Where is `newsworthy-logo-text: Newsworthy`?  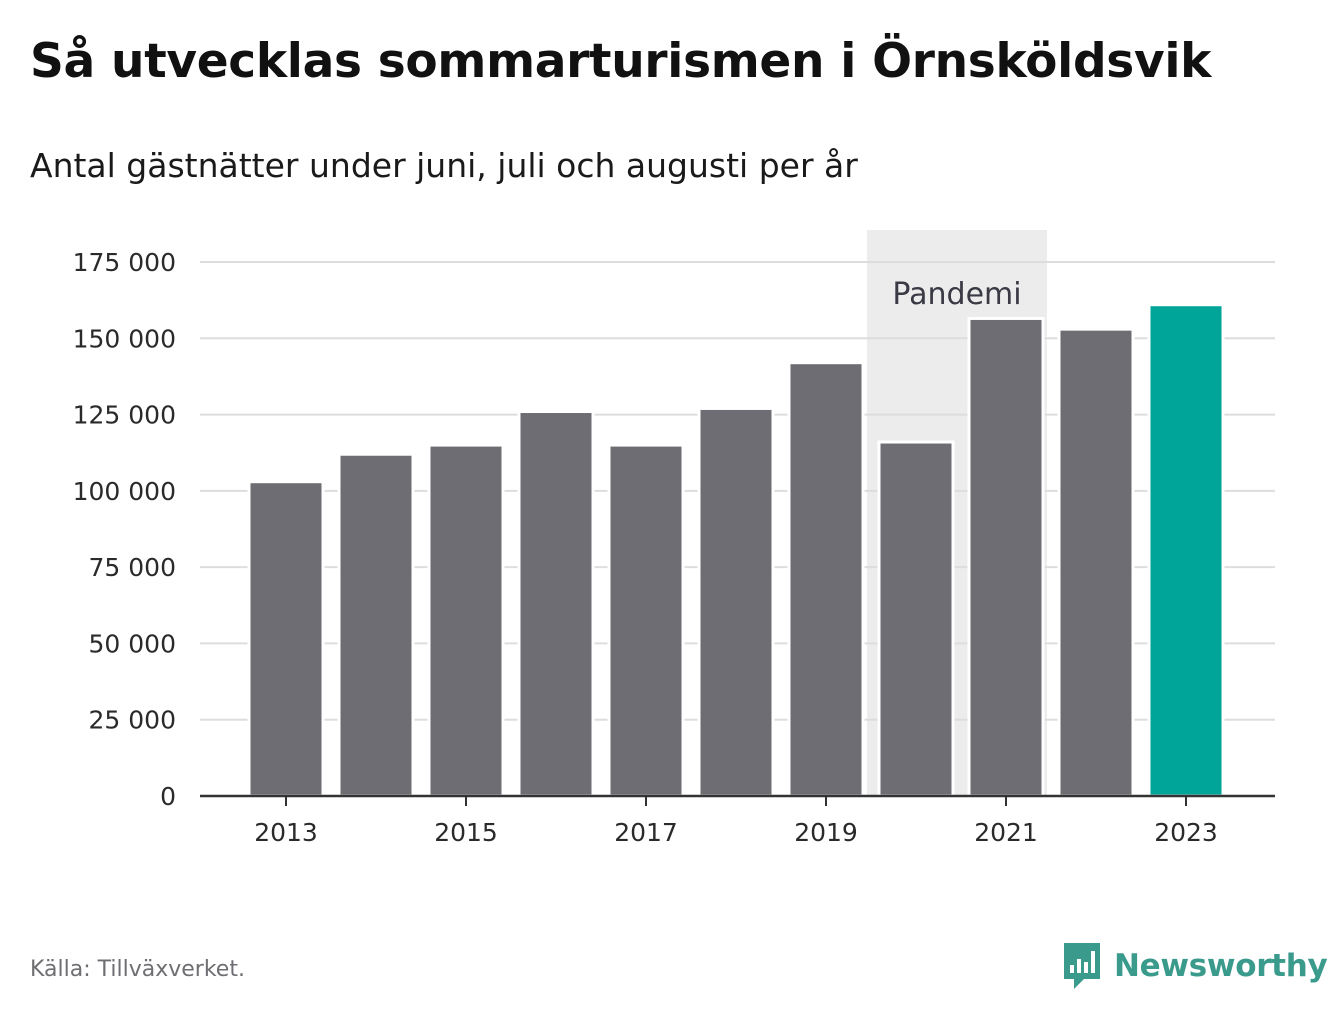
newsworthy-logo-text: Newsworthy is located at coordinates (1221, 966).